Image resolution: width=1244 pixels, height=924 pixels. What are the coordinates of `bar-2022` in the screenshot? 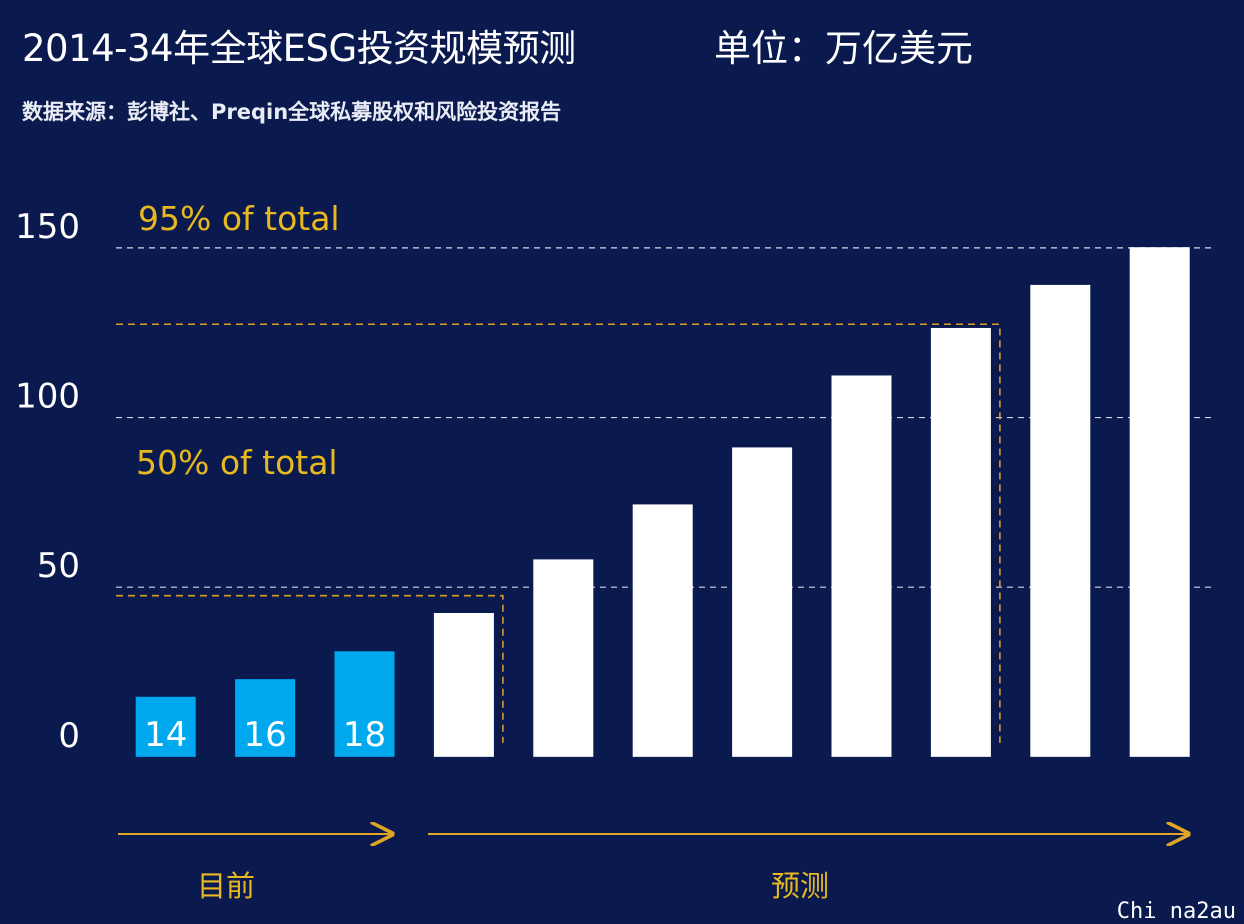 It's located at (563, 658).